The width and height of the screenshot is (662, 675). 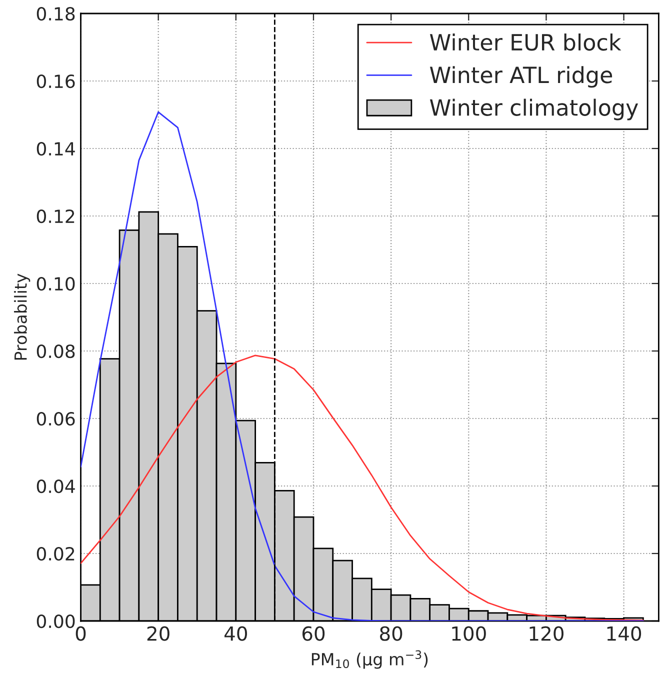 I want to click on y-tick-label: 0.00, so click(x=55, y=621).